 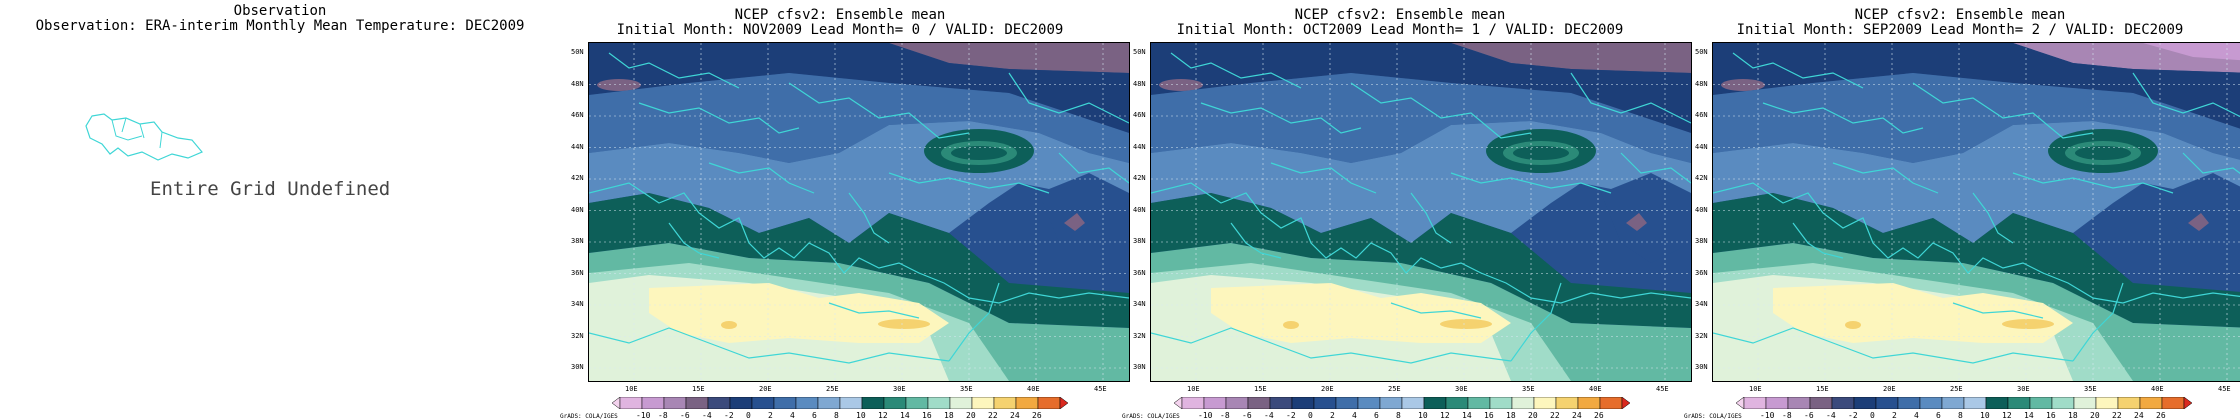 I want to click on colorbar-label: -8, so click(x=1787, y=415).